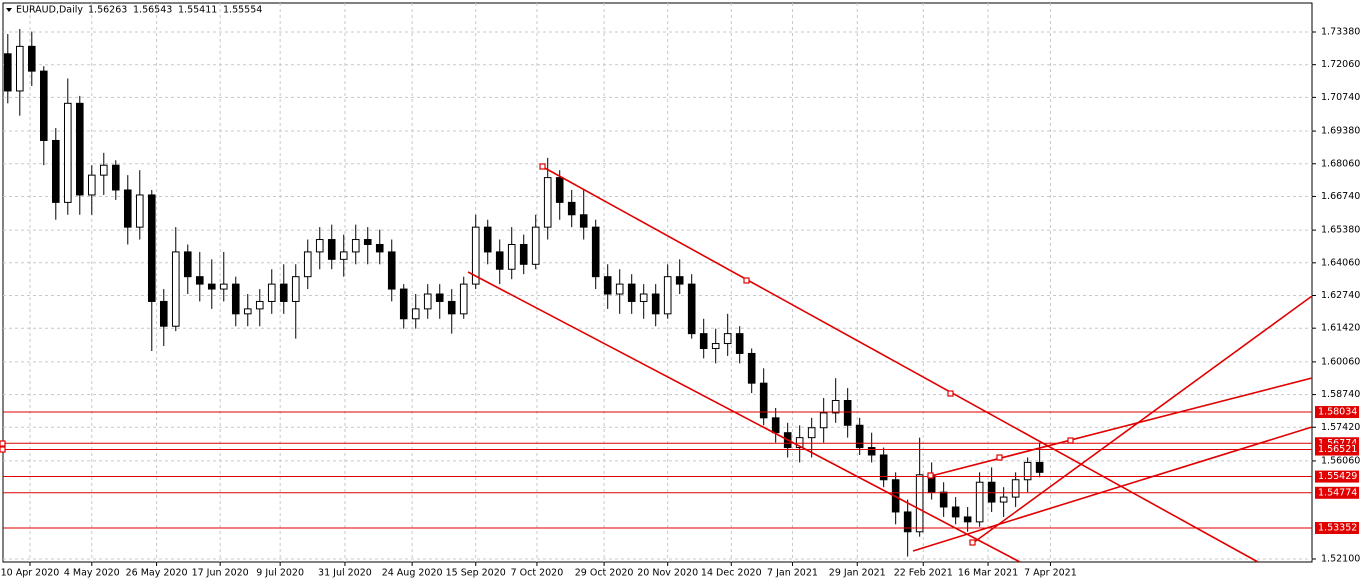  I want to click on x-tick-label: 15 Sep 2020, so click(476, 573).